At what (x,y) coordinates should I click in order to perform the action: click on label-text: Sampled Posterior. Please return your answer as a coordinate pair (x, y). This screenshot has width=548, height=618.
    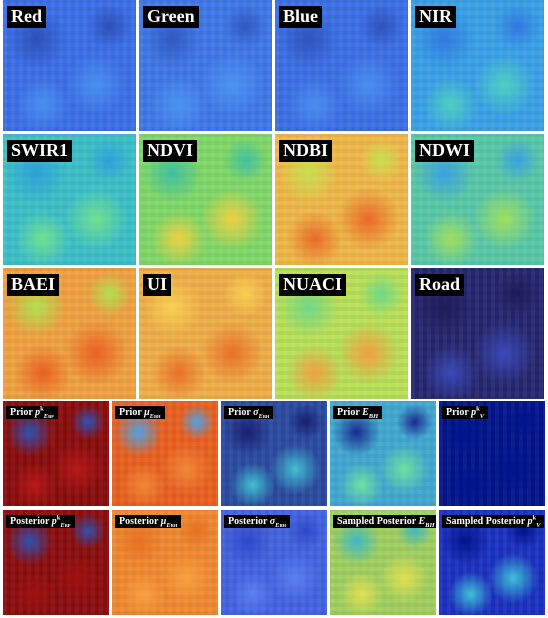
    Looking at the image, I should click on (487, 521).